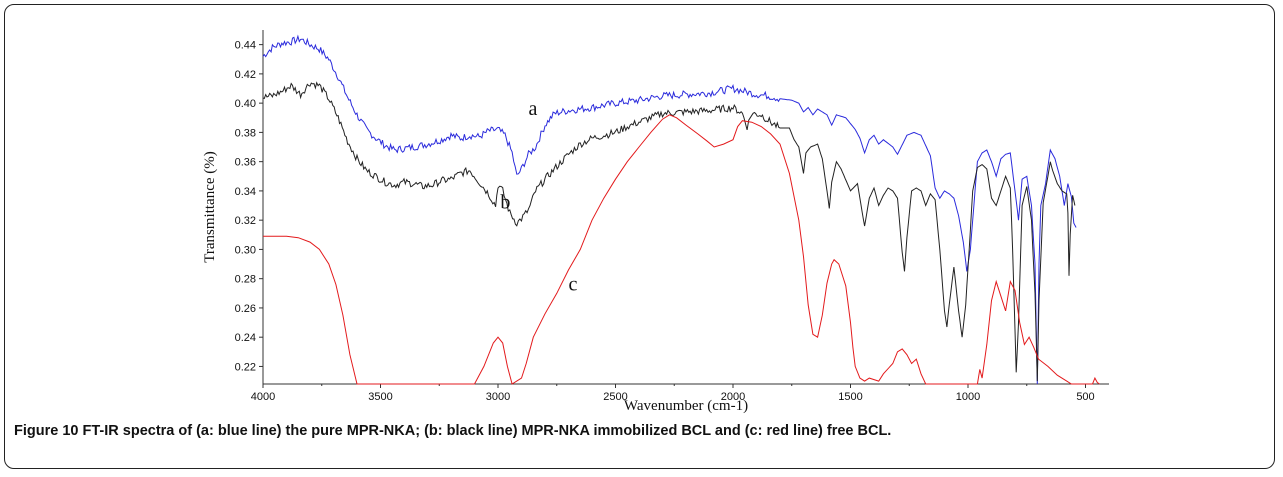  Describe the element at coordinates (538, 197) in the screenshot. I see `curve-labels: a b c` at that location.